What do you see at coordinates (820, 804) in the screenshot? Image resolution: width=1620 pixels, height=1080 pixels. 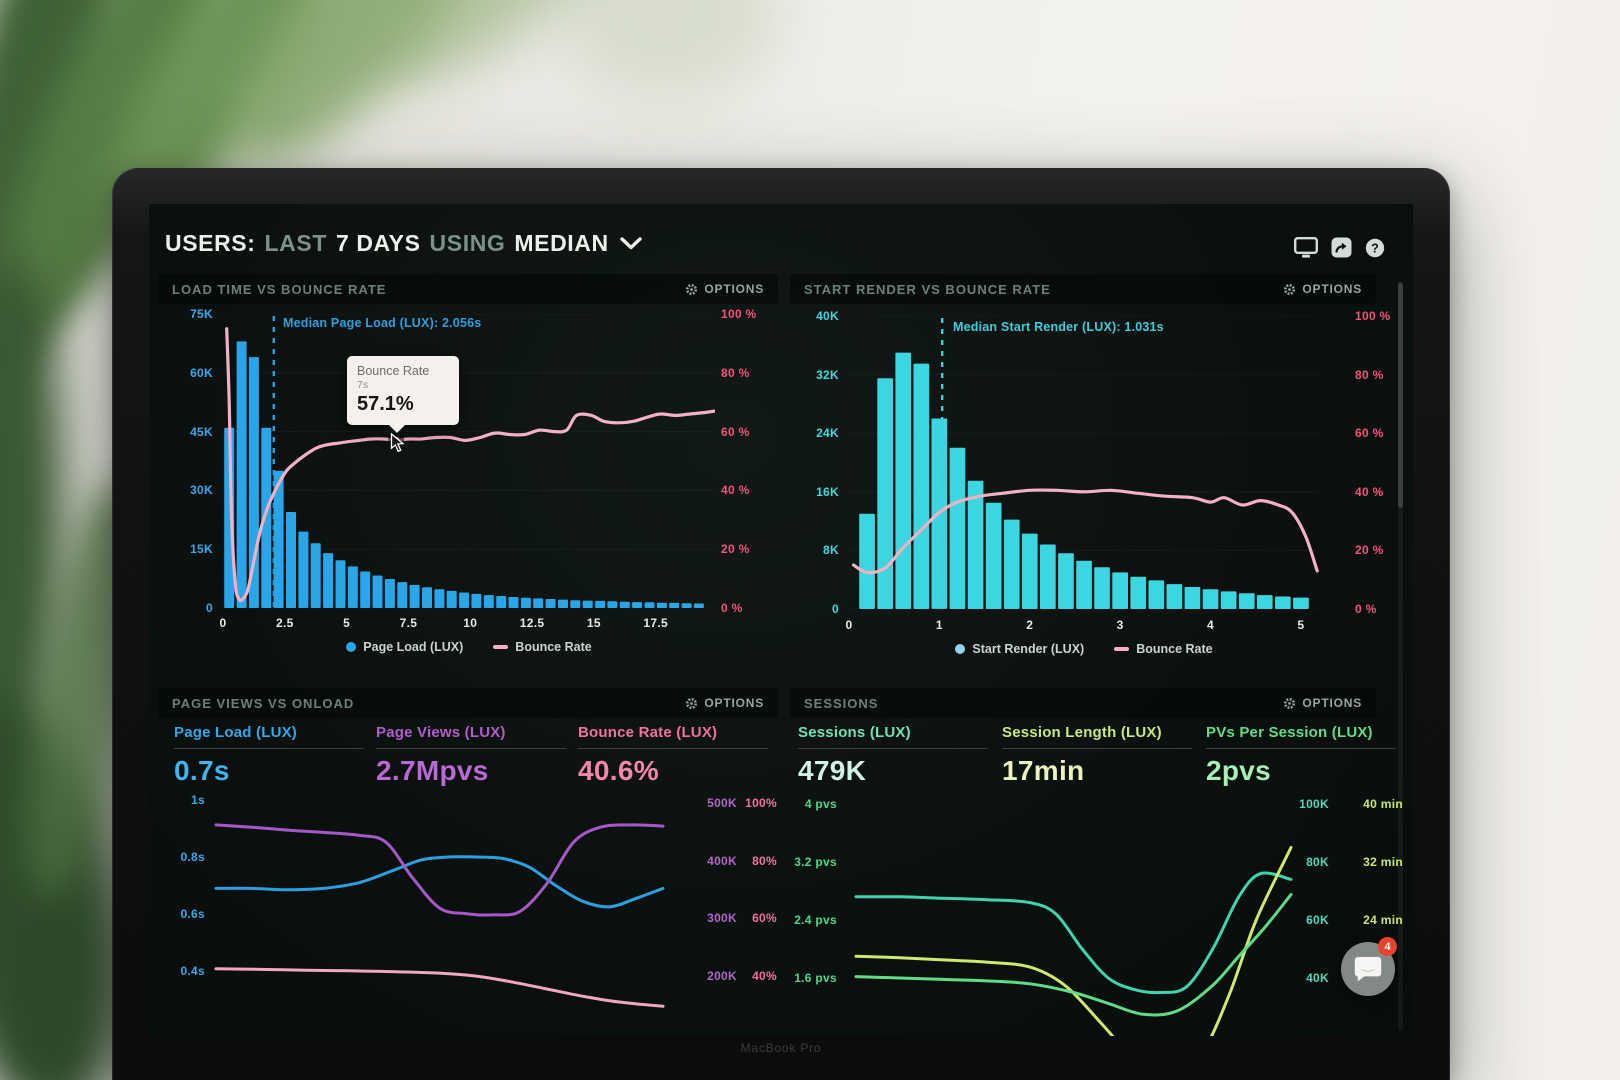 I see `sessions-pvs-axis-tick: 4 pvs` at bounding box center [820, 804].